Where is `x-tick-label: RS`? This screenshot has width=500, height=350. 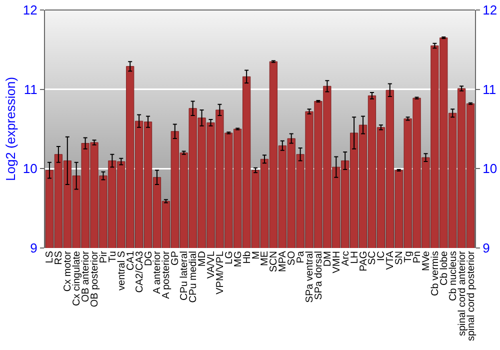 x-tick-label: RS is located at coordinates (59, 257).